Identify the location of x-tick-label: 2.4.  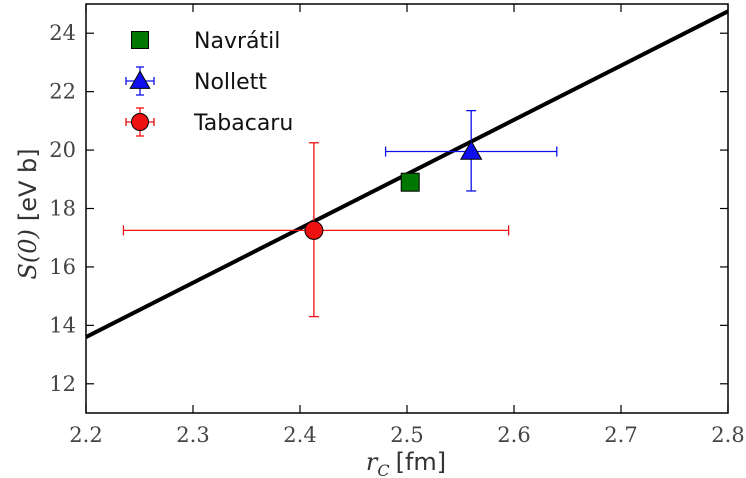
(299, 435).